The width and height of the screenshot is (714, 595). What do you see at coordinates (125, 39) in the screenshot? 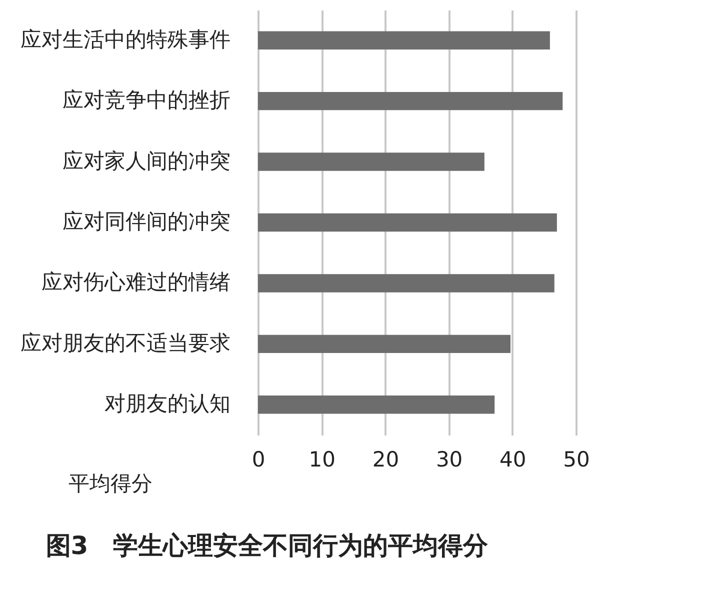
I see `y-tick-label: 应对生活中的特殊事件` at bounding box center [125, 39].